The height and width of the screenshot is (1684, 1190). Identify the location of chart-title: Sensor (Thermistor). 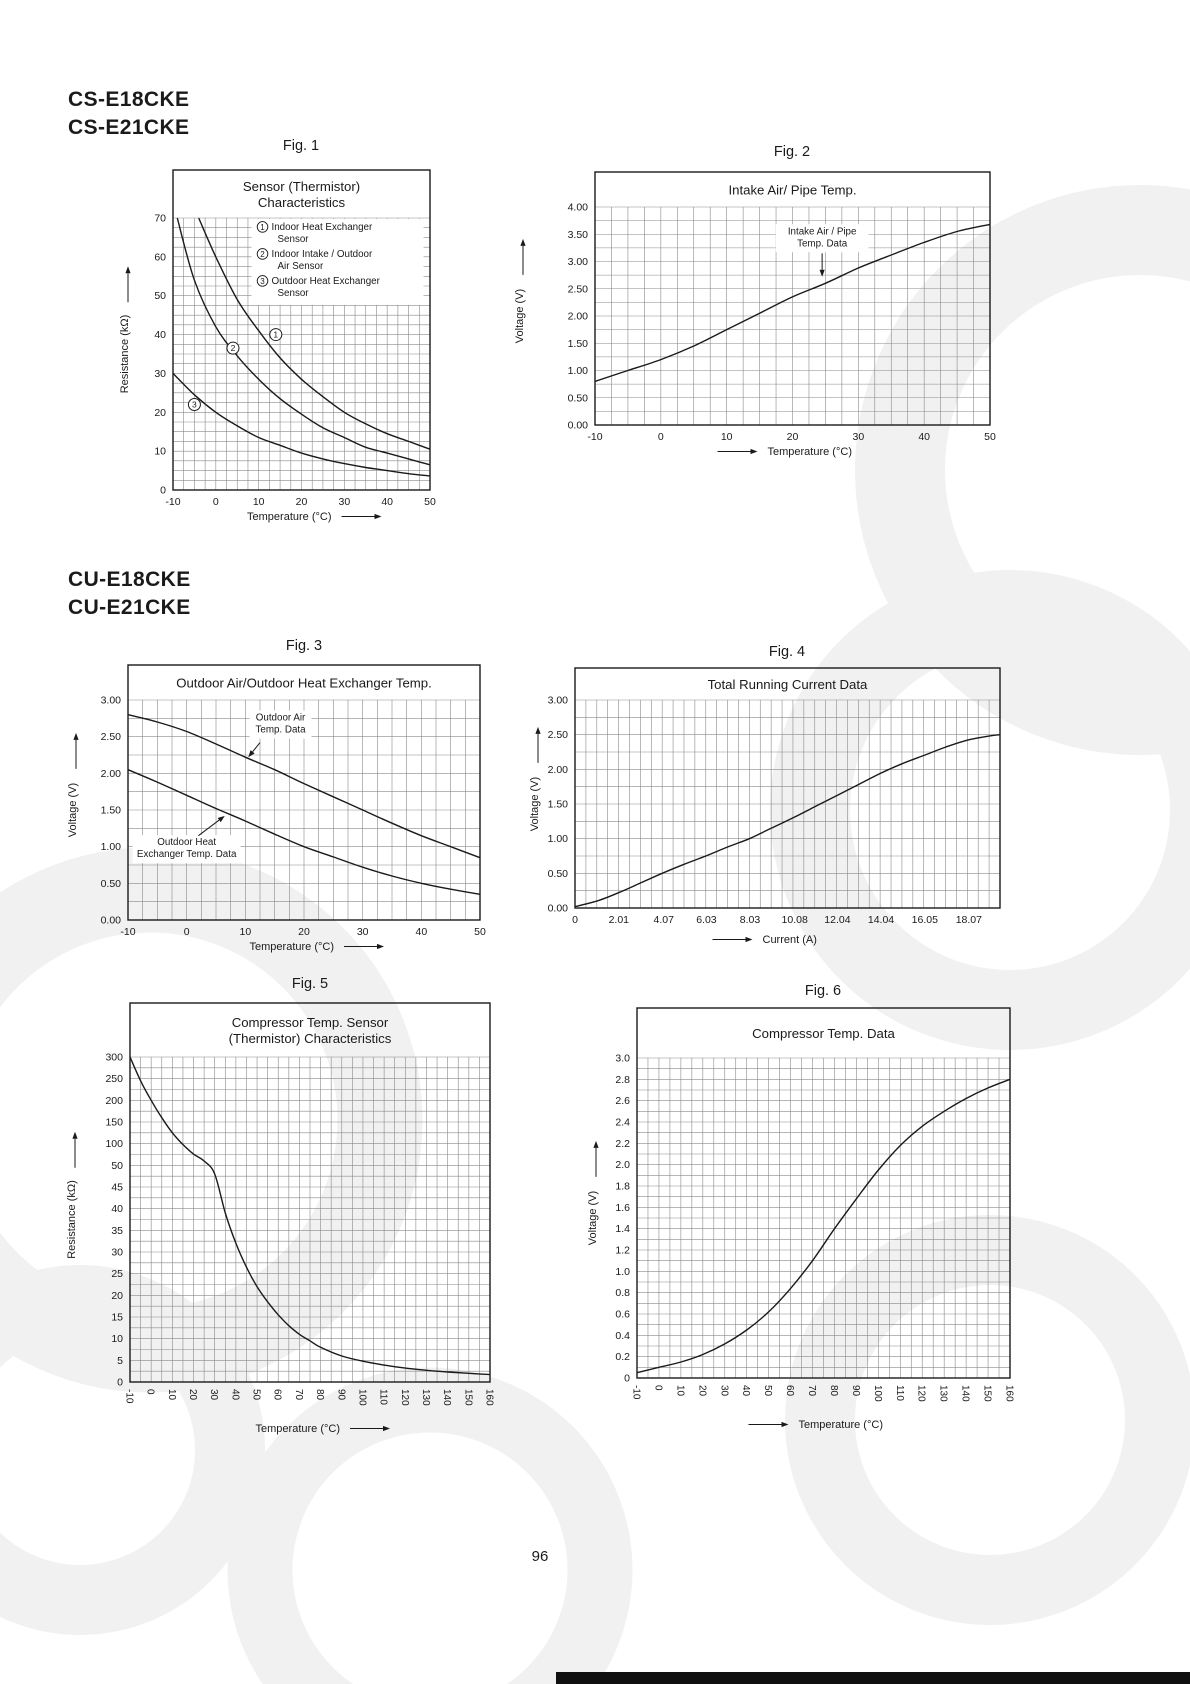
(301, 186).